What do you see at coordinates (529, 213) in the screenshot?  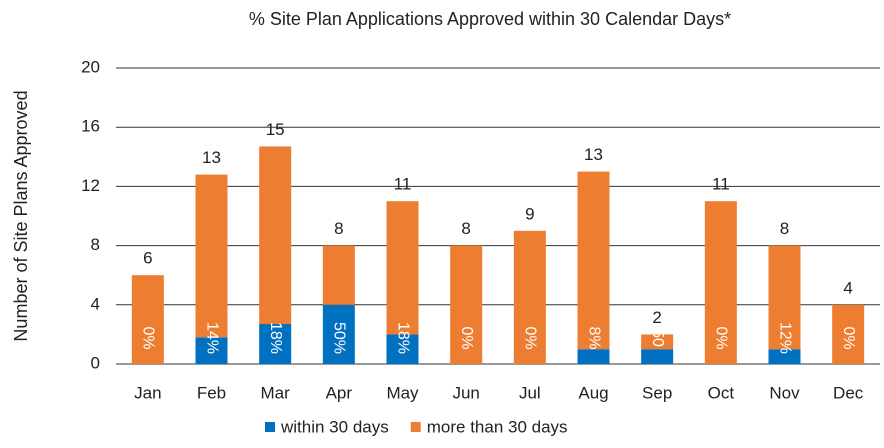 I see `total-label: 9` at bounding box center [529, 213].